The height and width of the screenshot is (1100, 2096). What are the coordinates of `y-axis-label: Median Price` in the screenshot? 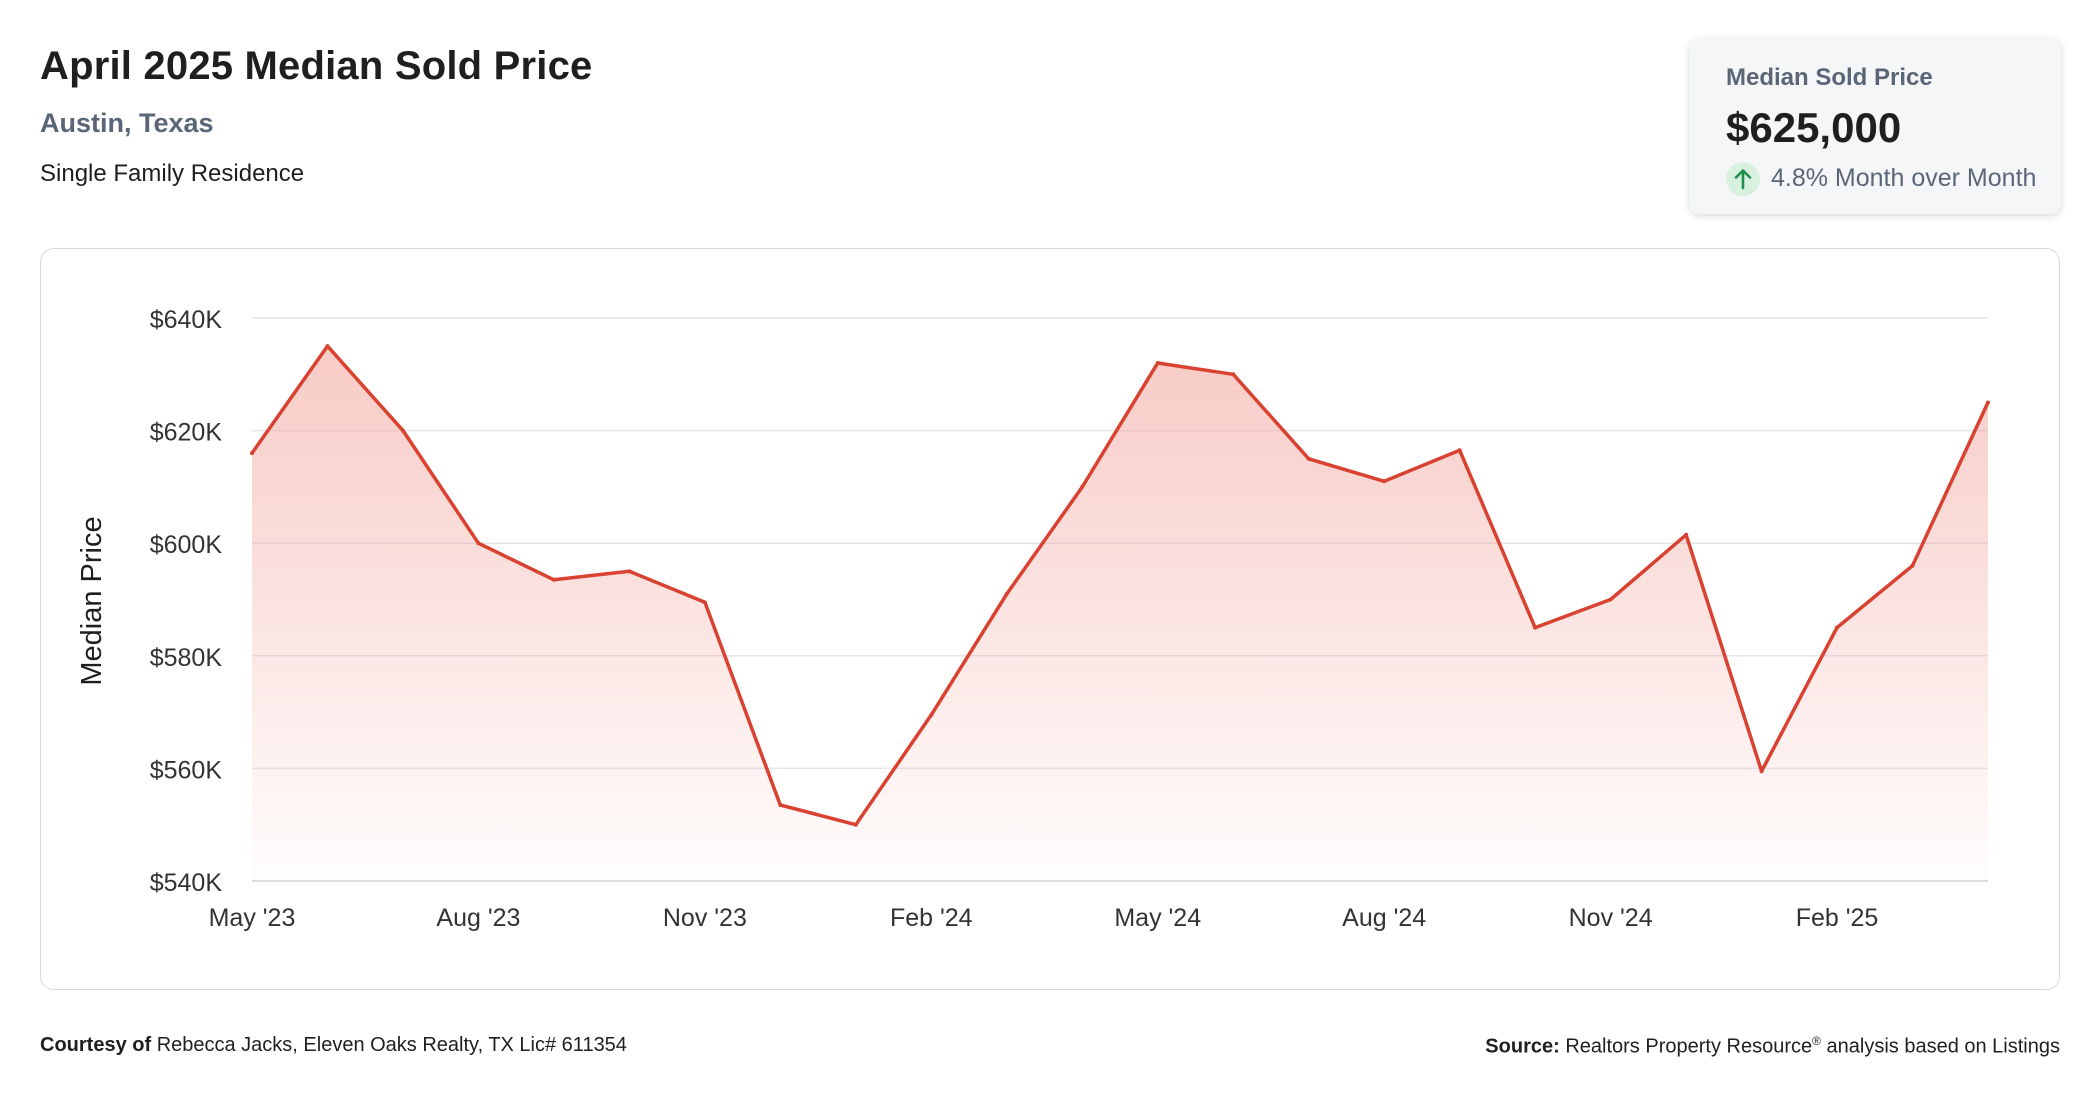 It's located at (92, 600).